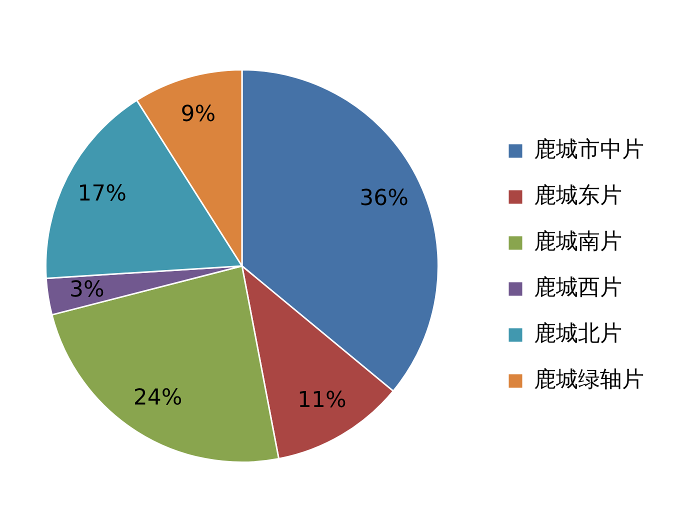 The width and height of the screenshot is (694, 526). I want to click on legend-label: 鹿城绿轴片, so click(589, 380).